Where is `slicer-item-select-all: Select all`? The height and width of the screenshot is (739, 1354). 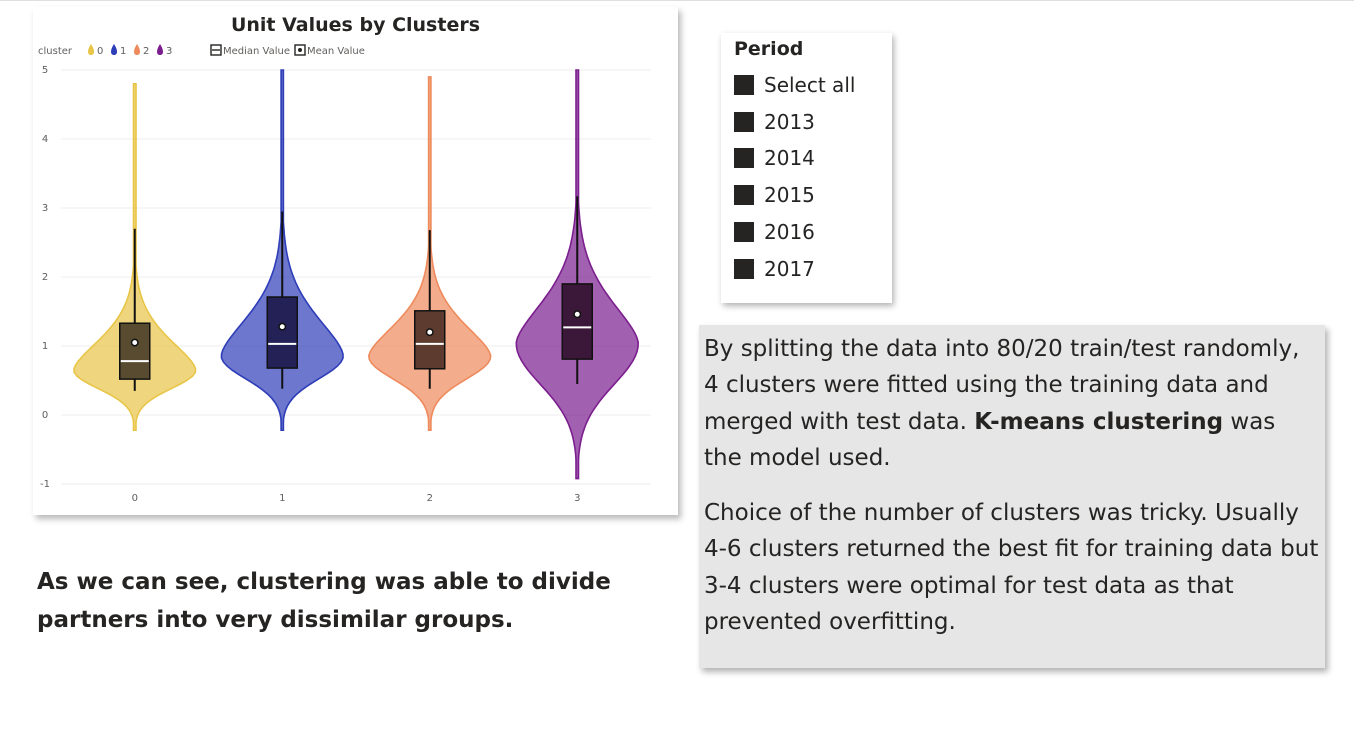 slicer-item-select-all: Select all is located at coordinates (794, 85).